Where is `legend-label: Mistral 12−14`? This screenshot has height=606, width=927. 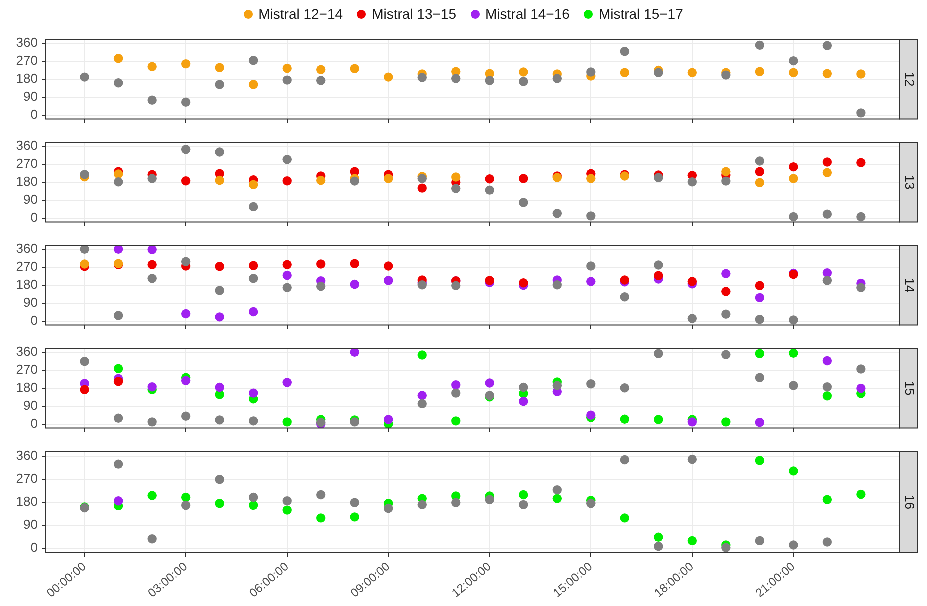 legend-label: Mistral 12−14 is located at coordinates (301, 14).